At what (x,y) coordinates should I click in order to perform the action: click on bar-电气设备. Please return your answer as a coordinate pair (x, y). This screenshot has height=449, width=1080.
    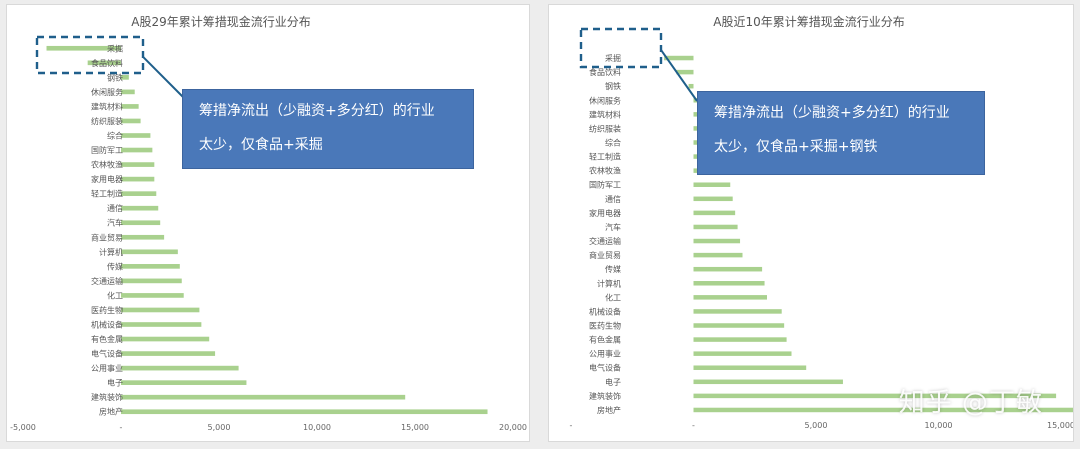
    Looking at the image, I should click on (168, 353).